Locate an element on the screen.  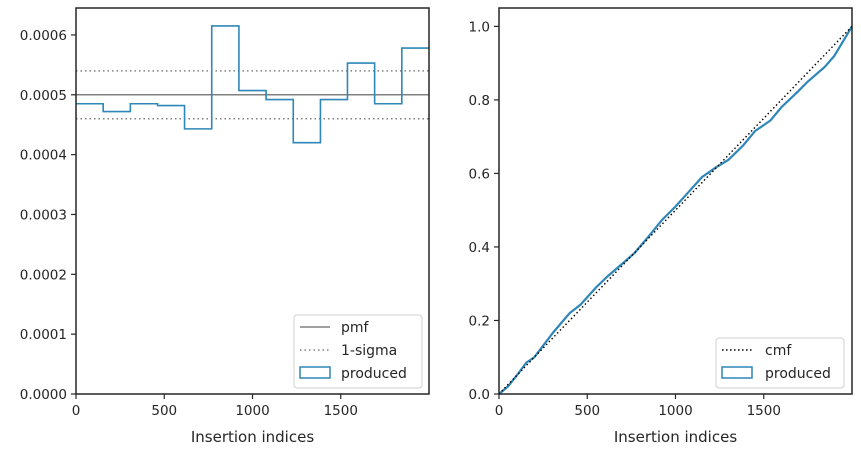
right-y-tick-label: 0.6 is located at coordinates (479, 174).